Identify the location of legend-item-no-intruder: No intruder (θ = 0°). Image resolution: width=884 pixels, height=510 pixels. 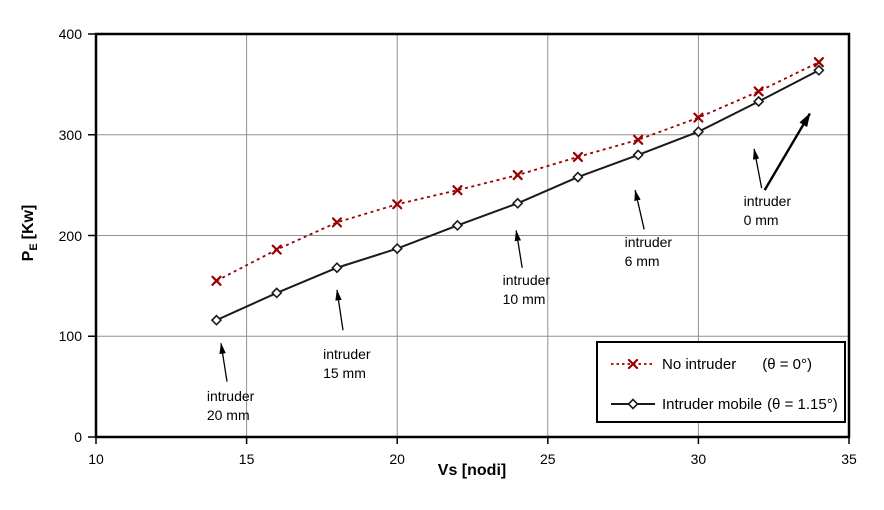
(721, 364).